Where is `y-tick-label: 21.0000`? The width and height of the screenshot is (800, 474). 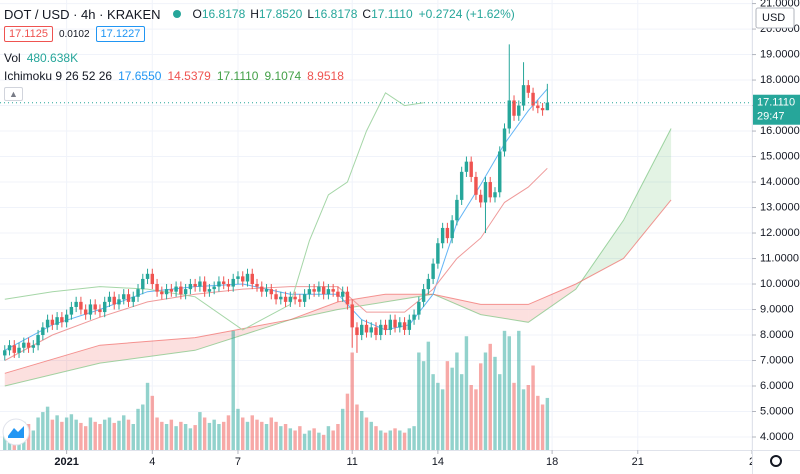
y-tick-label: 21.0000 is located at coordinates (780, 4).